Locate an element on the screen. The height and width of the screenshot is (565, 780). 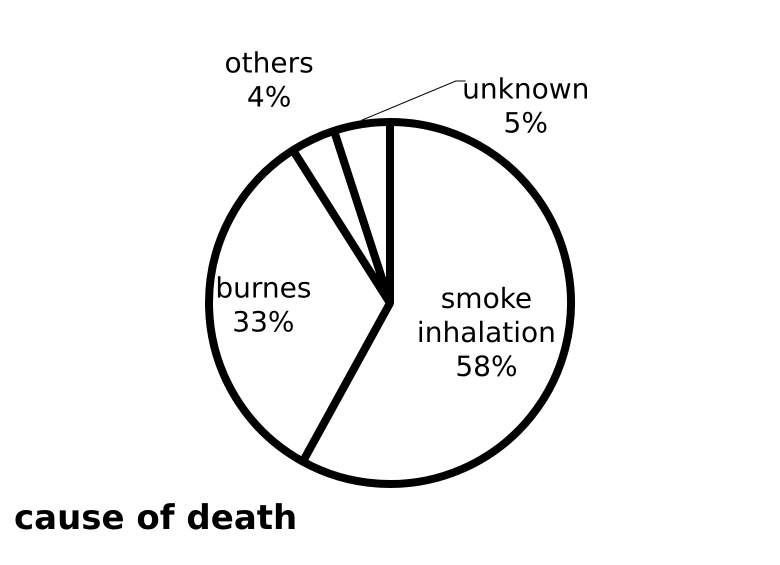
slice-label: burnes is located at coordinates (263, 287).